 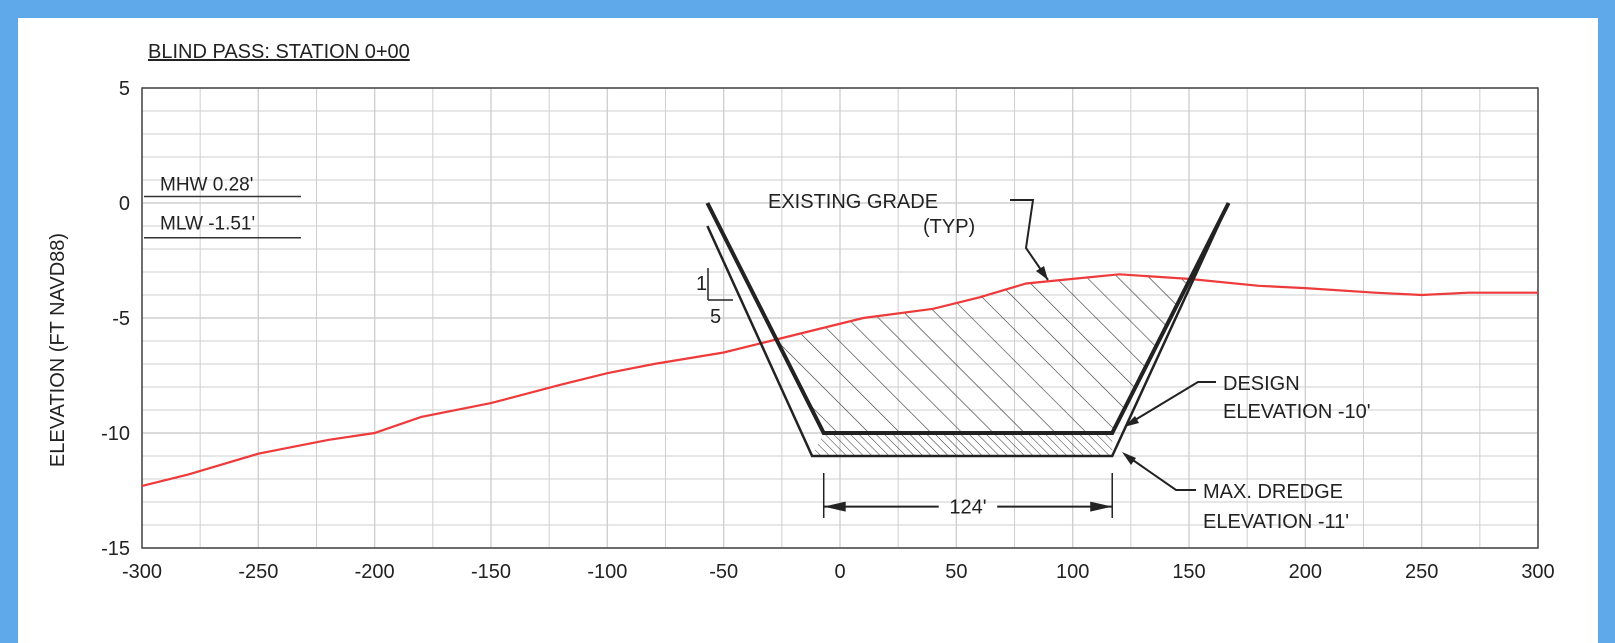 What do you see at coordinates (839, 572) in the screenshot?
I see `x-tick-label: 0` at bounding box center [839, 572].